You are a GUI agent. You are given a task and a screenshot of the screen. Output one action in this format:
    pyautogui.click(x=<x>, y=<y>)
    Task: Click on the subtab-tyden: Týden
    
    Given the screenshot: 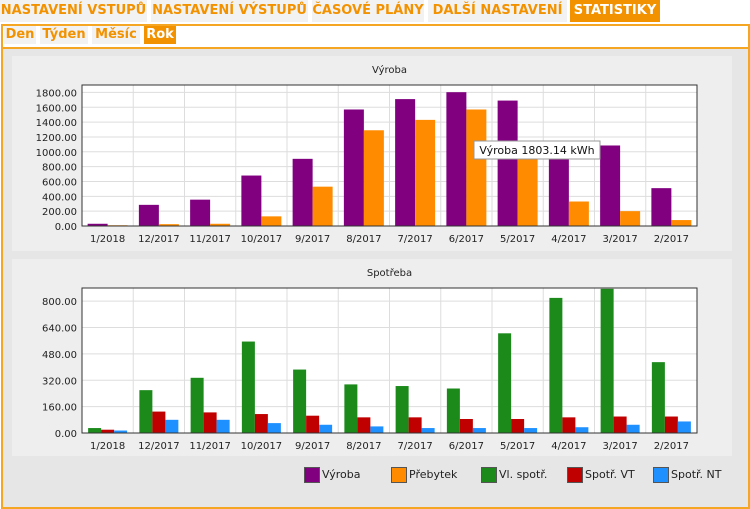 What is the action you would take?
    pyautogui.click(x=64, y=35)
    